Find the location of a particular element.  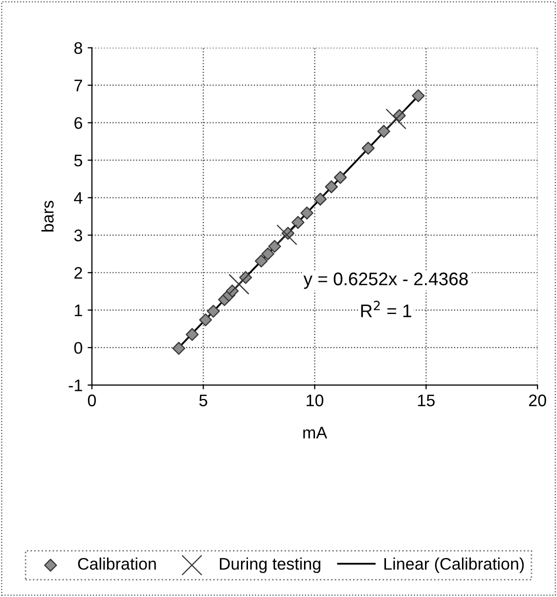

x-tick-label: 0 is located at coordinates (92, 400).